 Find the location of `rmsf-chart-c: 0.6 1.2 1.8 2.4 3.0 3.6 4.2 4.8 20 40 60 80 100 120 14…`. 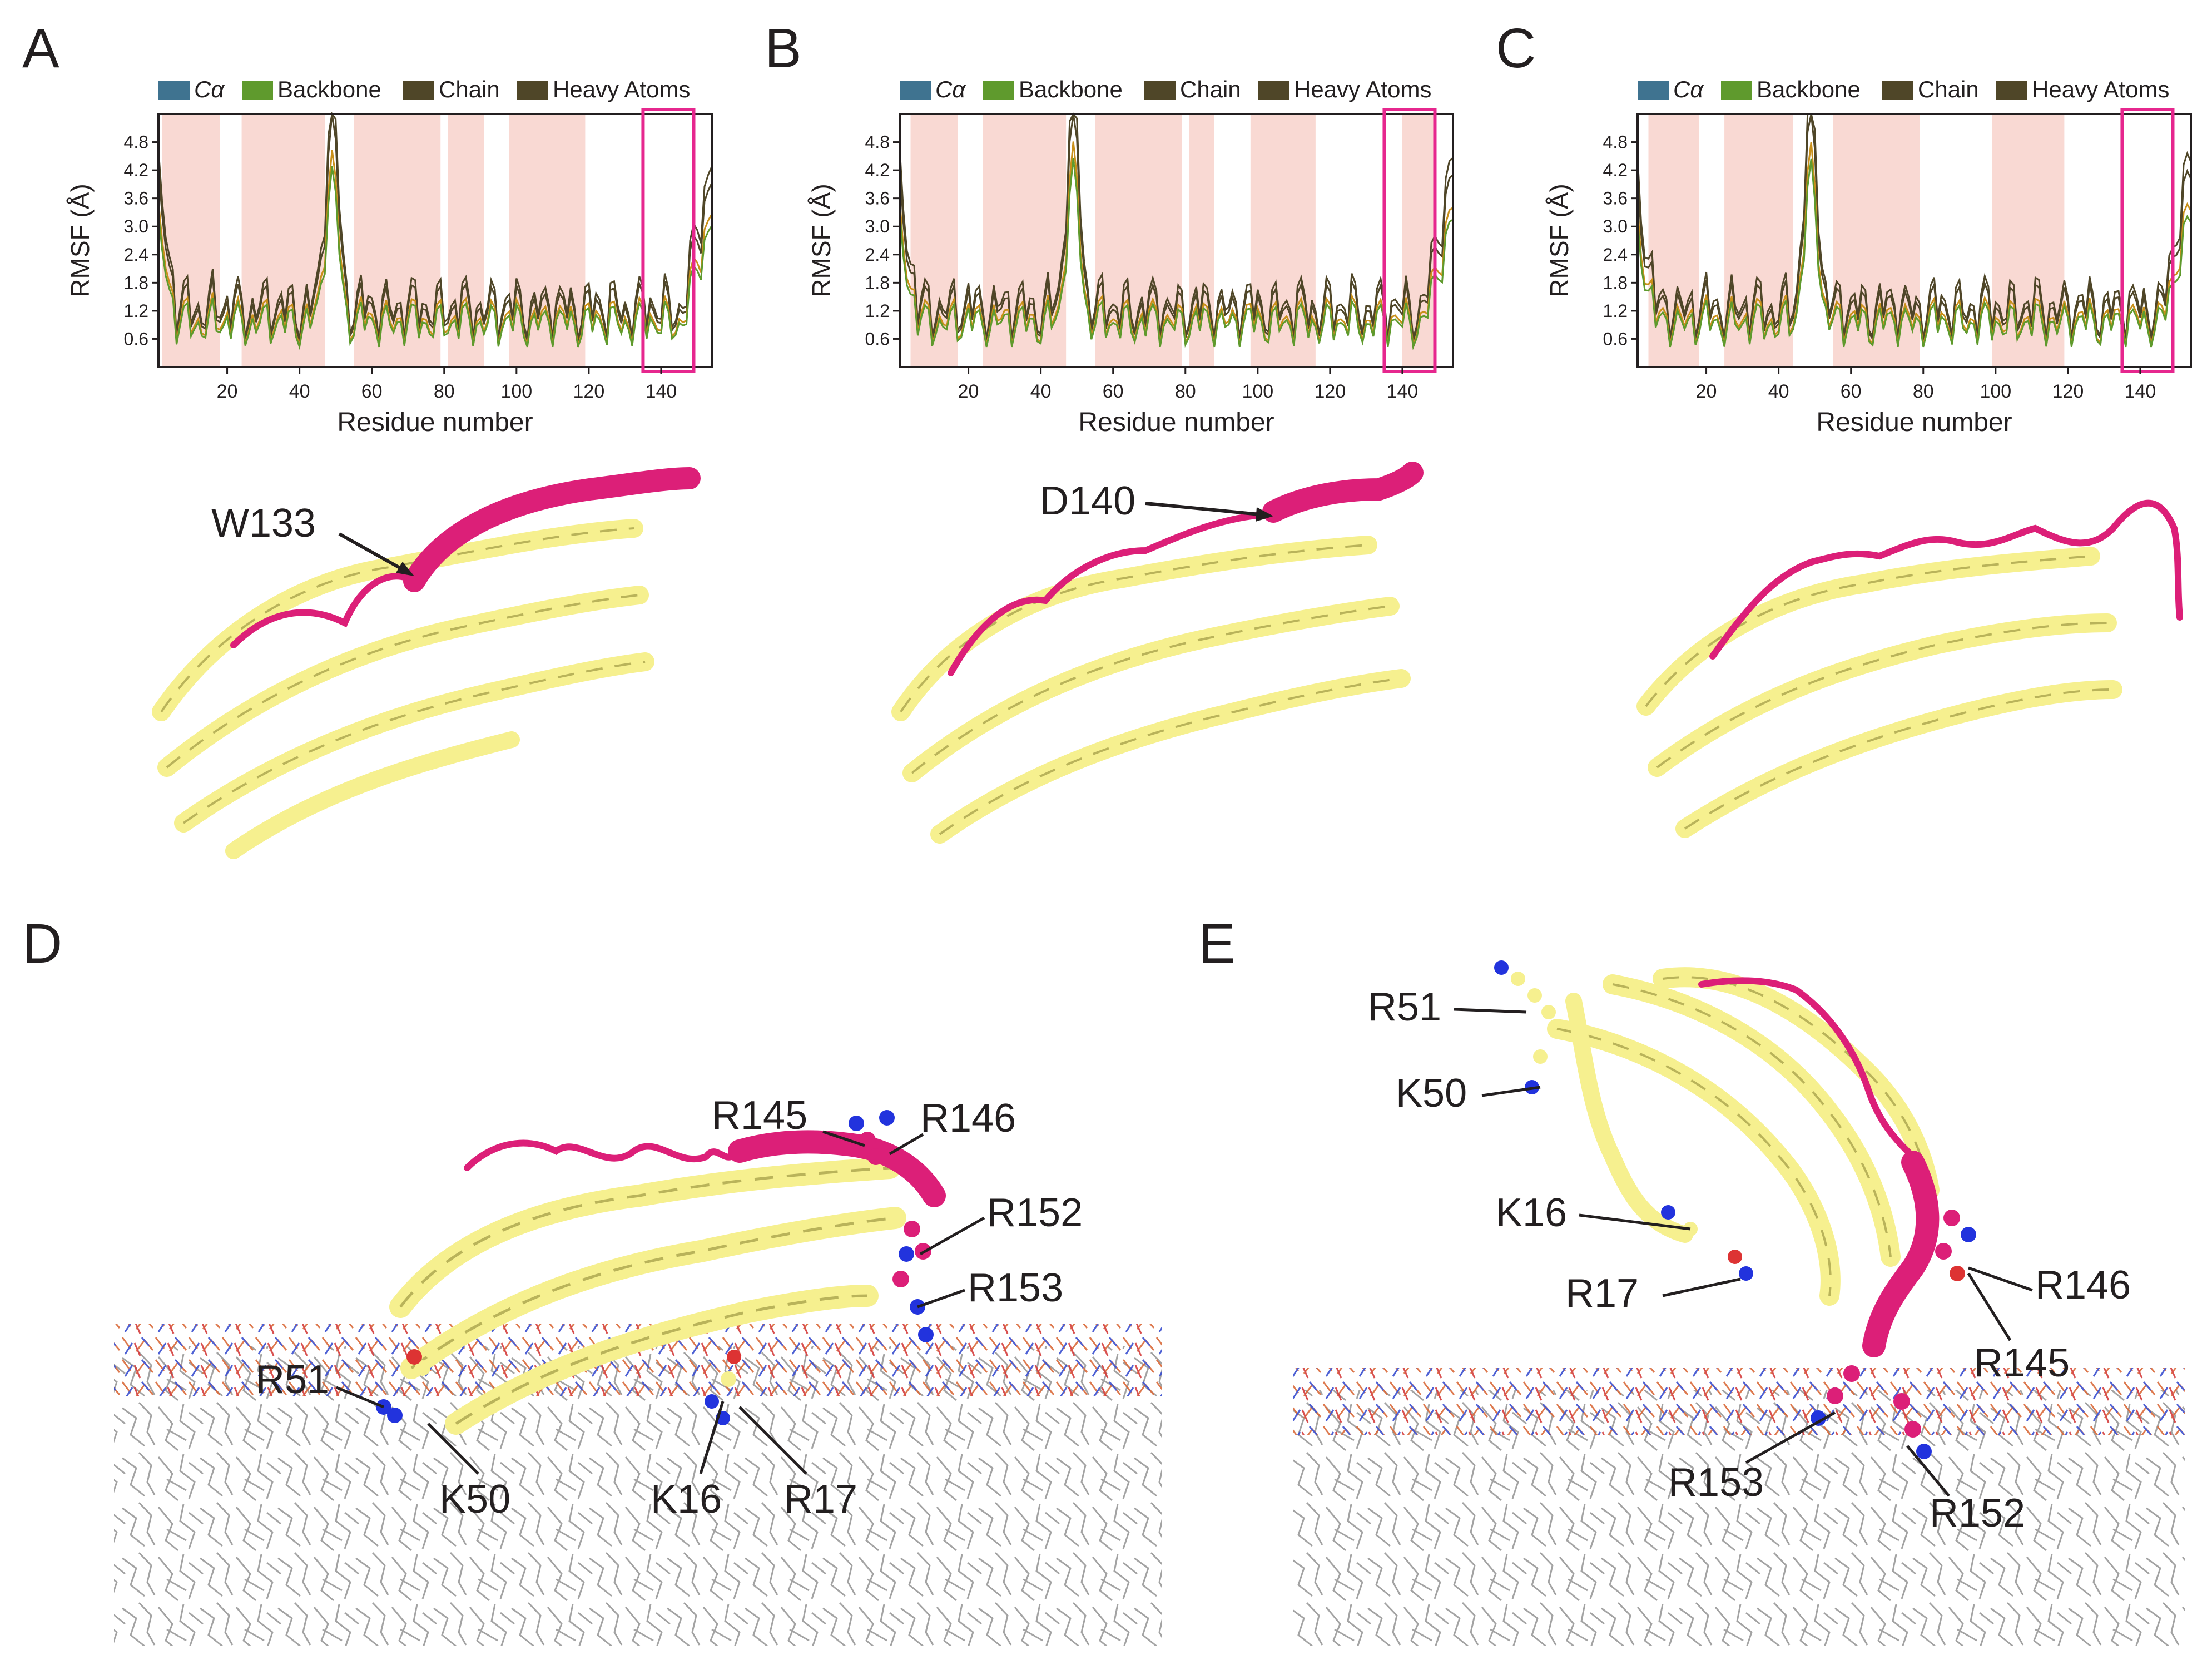

rmsf-chart-c: 0.6 1.2 1.8 2.4 3.0 3.6 4.2 4.8 20 40 60 80 100 120 14… is located at coordinates (1868, 256).